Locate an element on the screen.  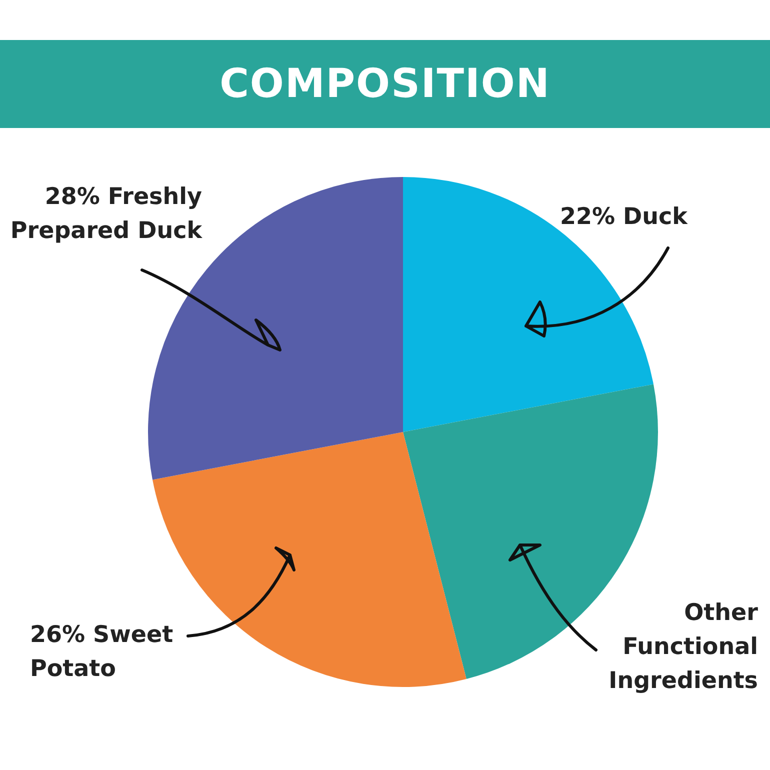
slice-label: Other Functional Ingredients is located at coordinates (683, 647).